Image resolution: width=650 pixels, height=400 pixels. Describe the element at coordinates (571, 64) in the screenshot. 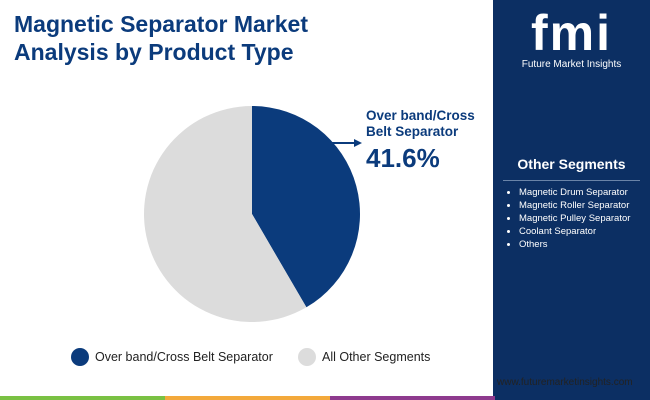

I see `brand: Future Market Insights` at that location.